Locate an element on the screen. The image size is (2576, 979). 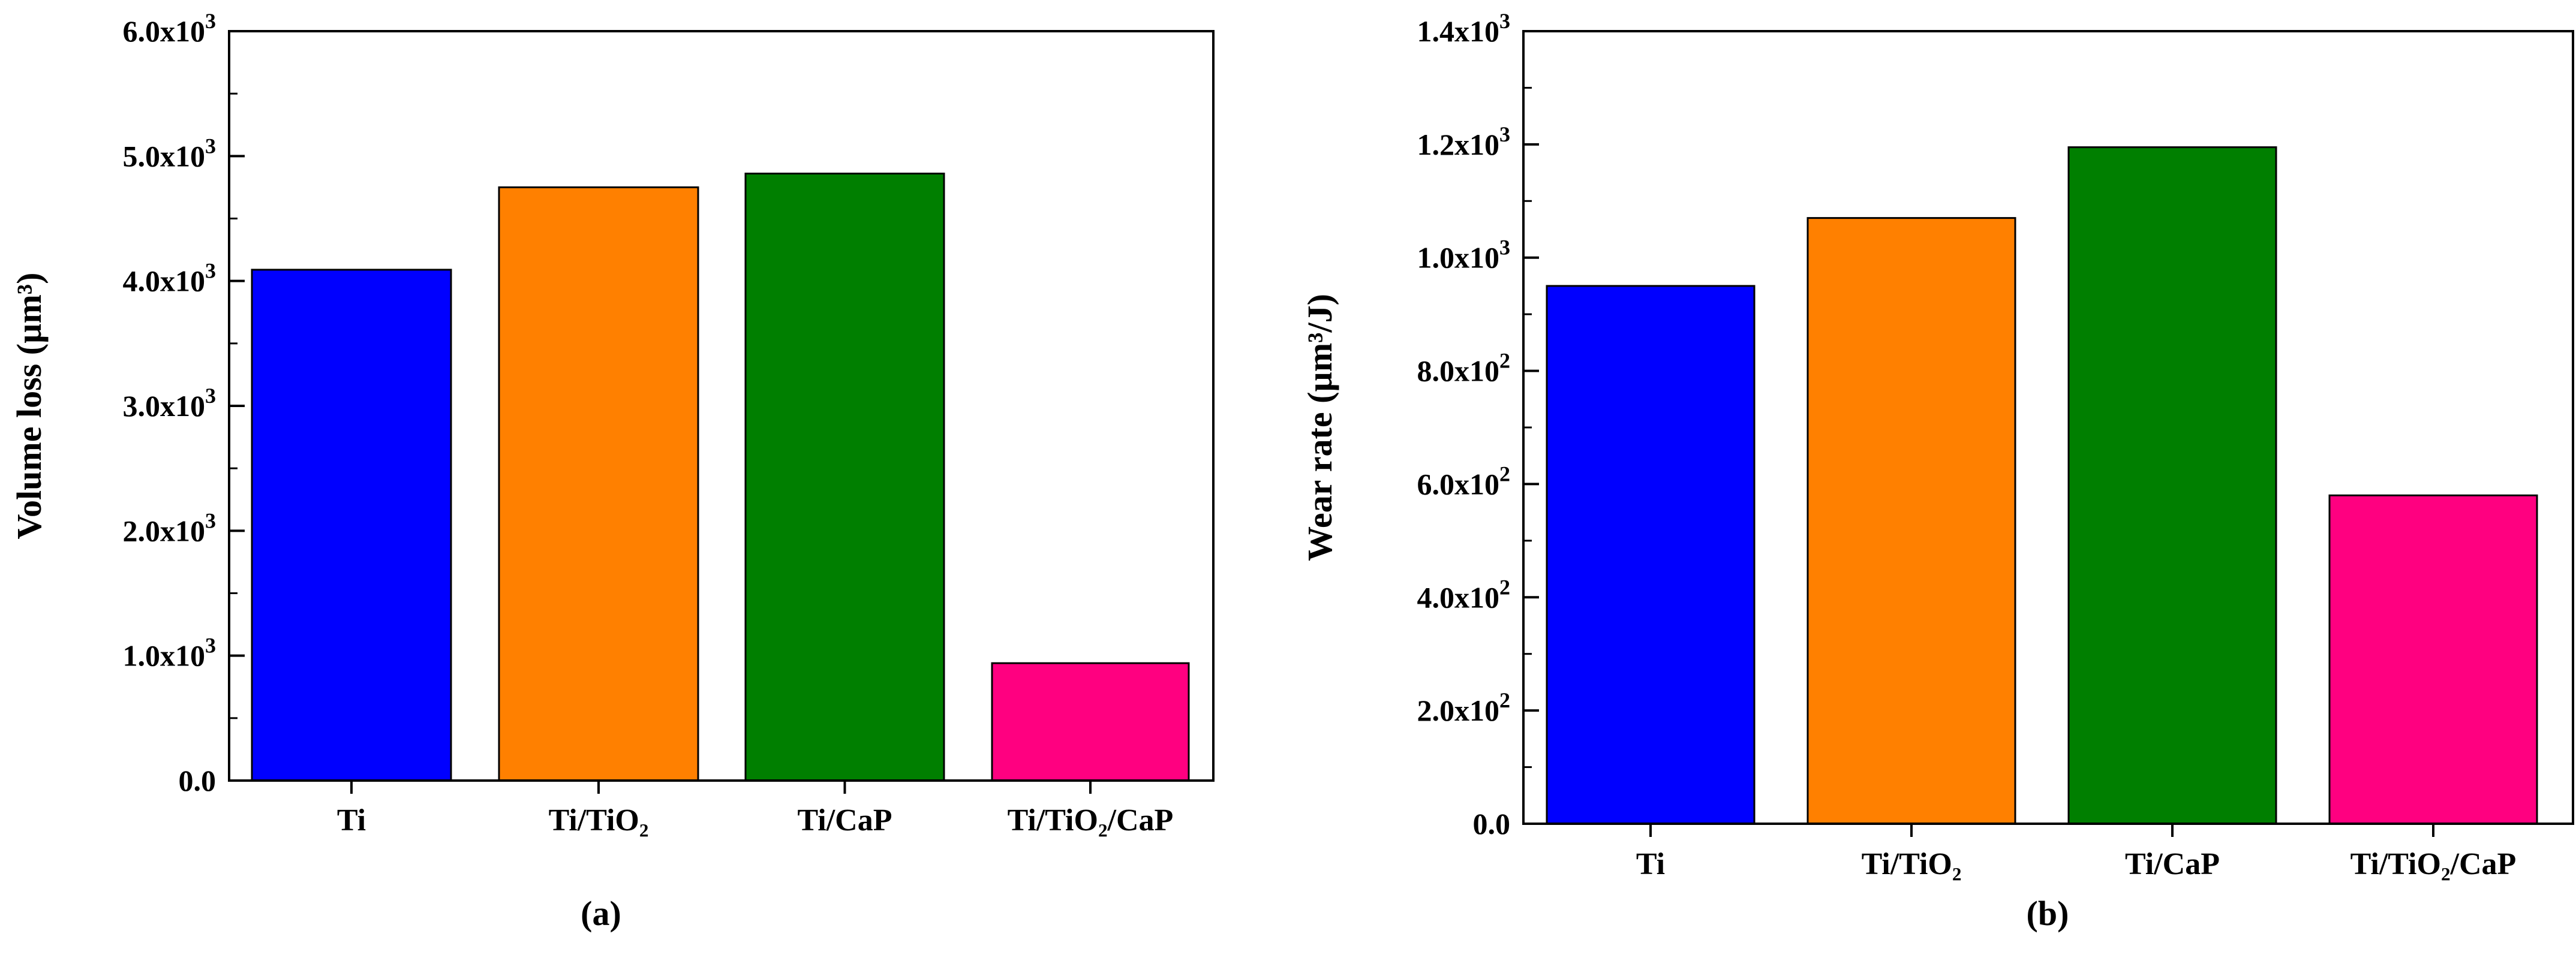
y-tick-label: 4.0x10² is located at coordinates (1464, 594).